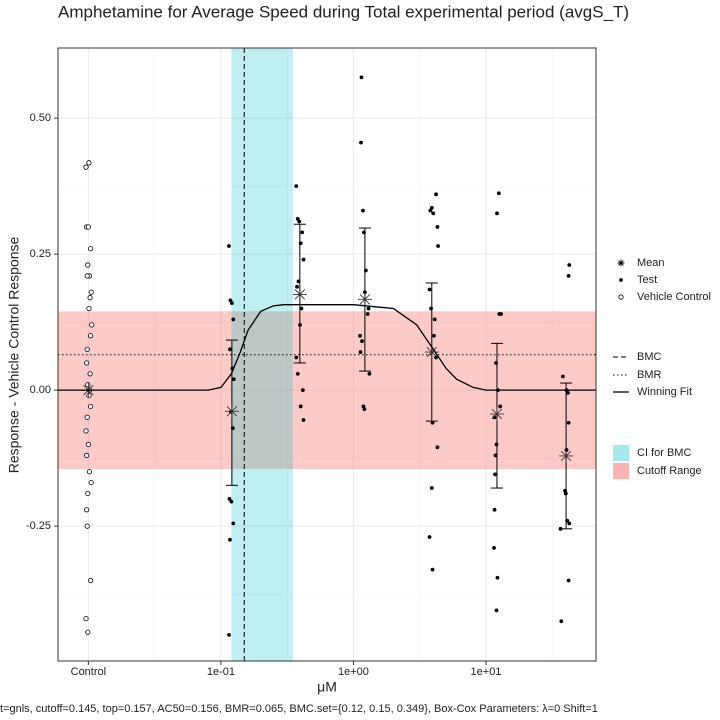  I want to click on legend-label: BMR, so click(649, 375).